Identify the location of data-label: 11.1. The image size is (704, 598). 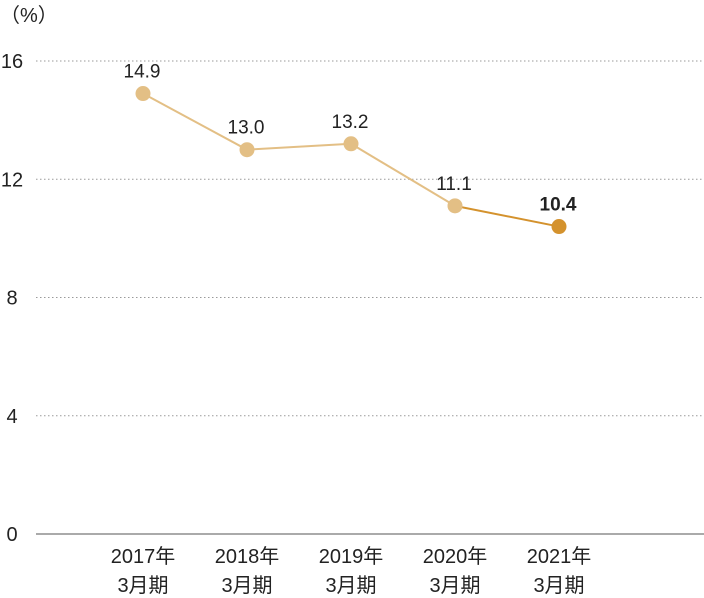
(454, 184).